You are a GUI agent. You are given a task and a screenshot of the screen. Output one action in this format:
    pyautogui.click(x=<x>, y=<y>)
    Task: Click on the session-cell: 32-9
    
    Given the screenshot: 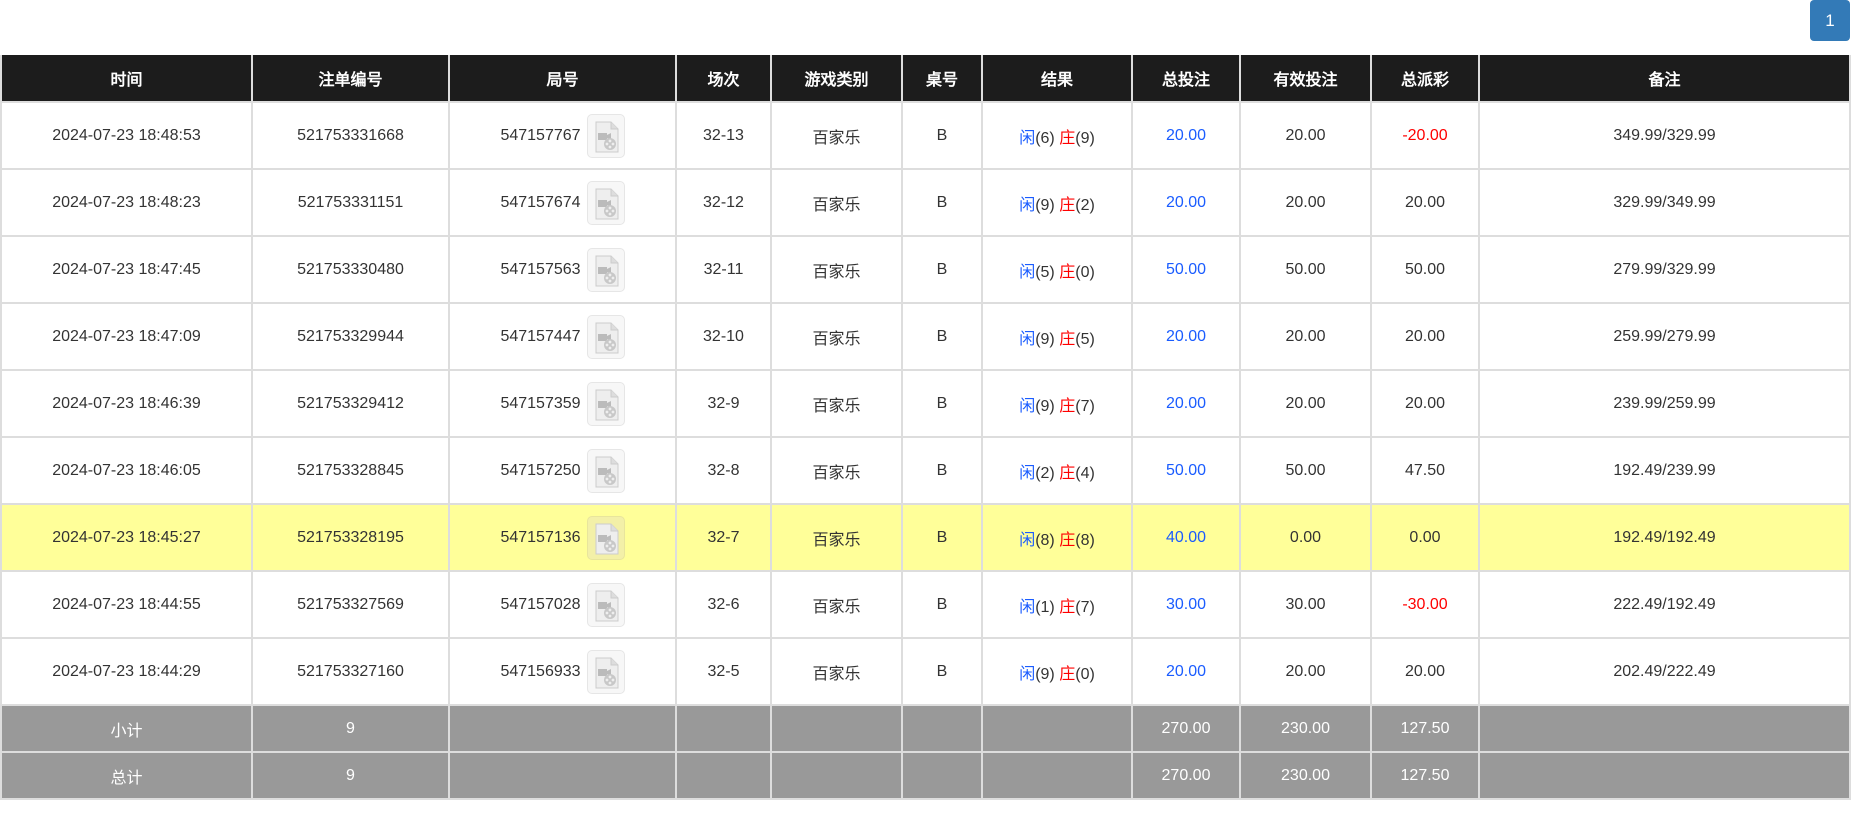 What is the action you would take?
    pyautogui.click(x=723, y=403)
    